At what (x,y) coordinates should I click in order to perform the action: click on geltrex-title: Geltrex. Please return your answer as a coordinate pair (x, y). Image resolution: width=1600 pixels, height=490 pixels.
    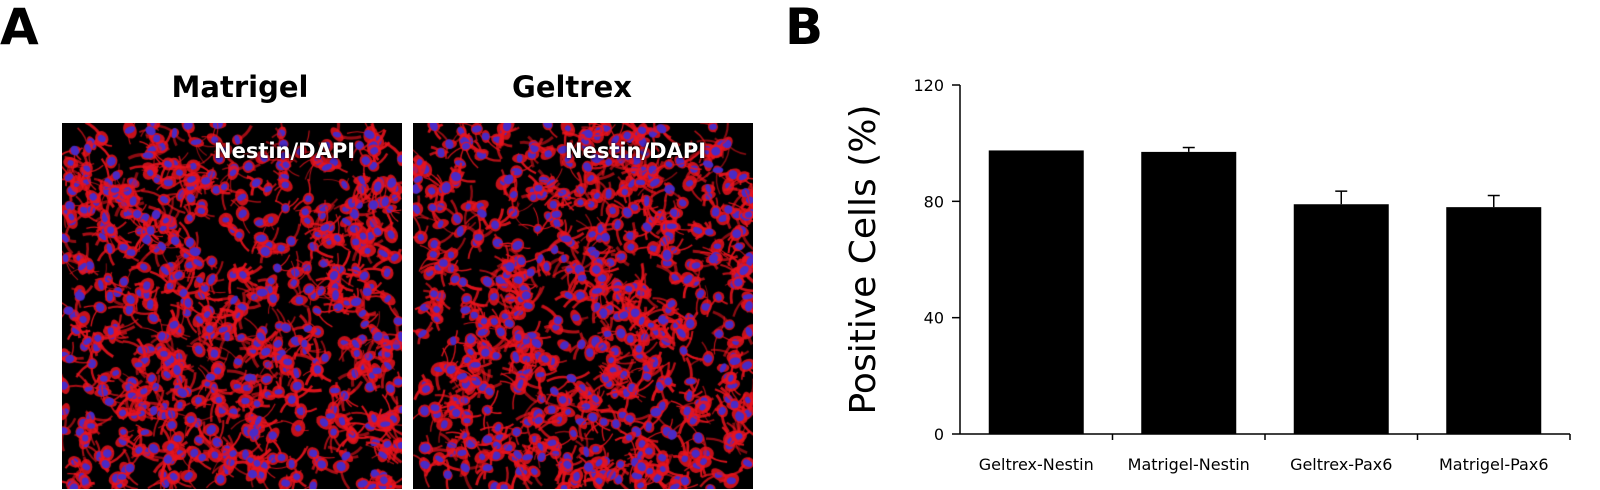
    Looking at the image, I should click on (572, 87).